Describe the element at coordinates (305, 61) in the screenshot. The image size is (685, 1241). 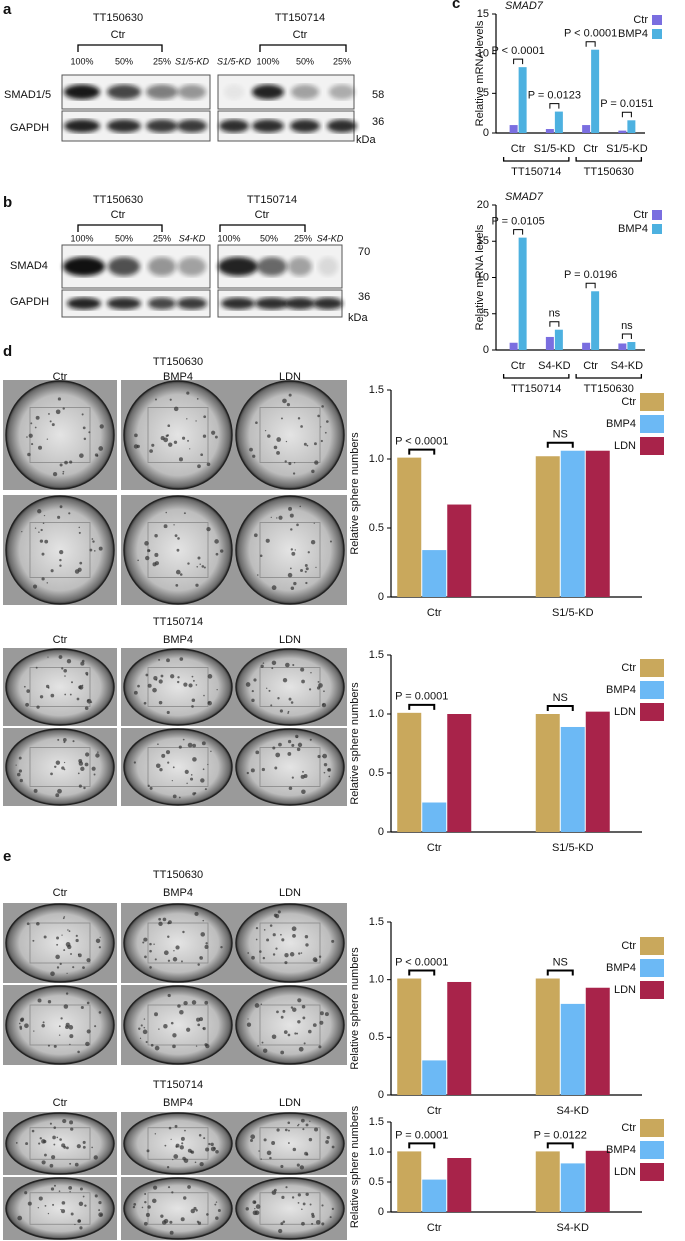
I see `lane-label: 50%` at that location.